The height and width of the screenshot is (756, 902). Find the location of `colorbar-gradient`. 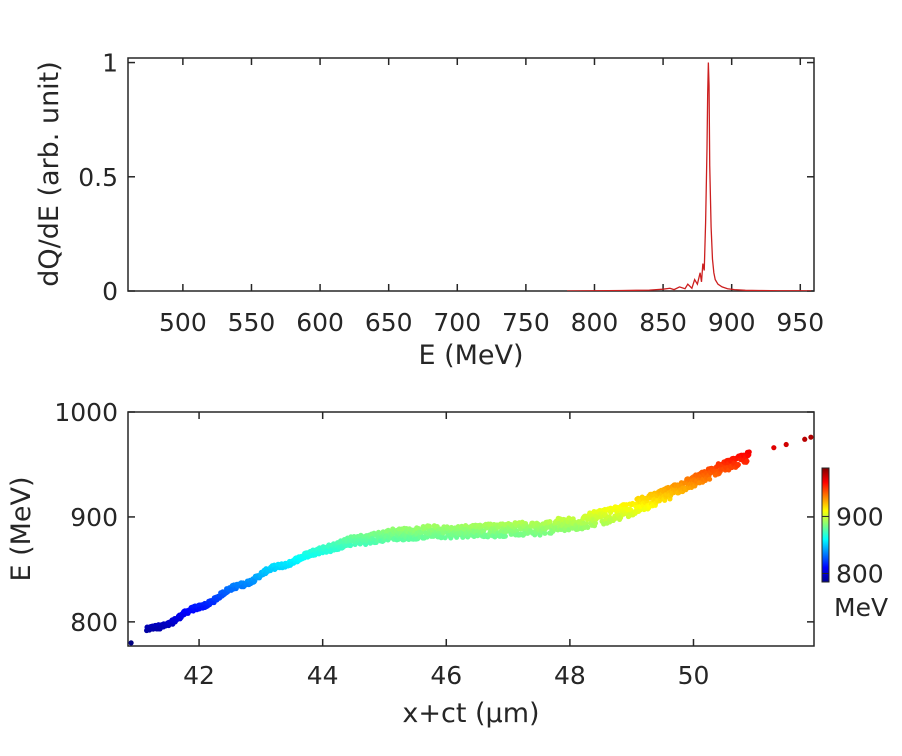

colorbar-gradient is located at coordinates (825, 525).